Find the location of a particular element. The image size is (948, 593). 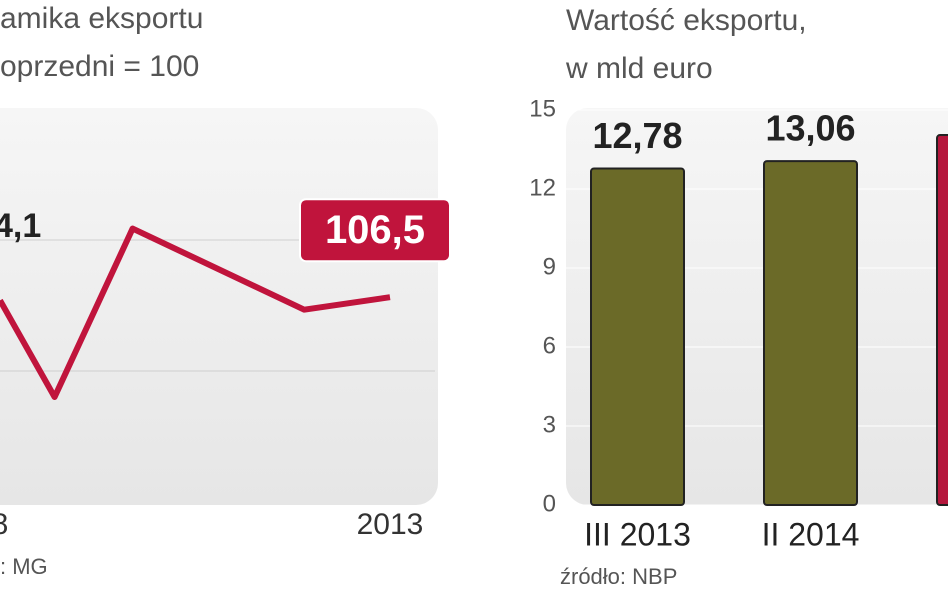

value-label-box is located at coordinates (375, 230).